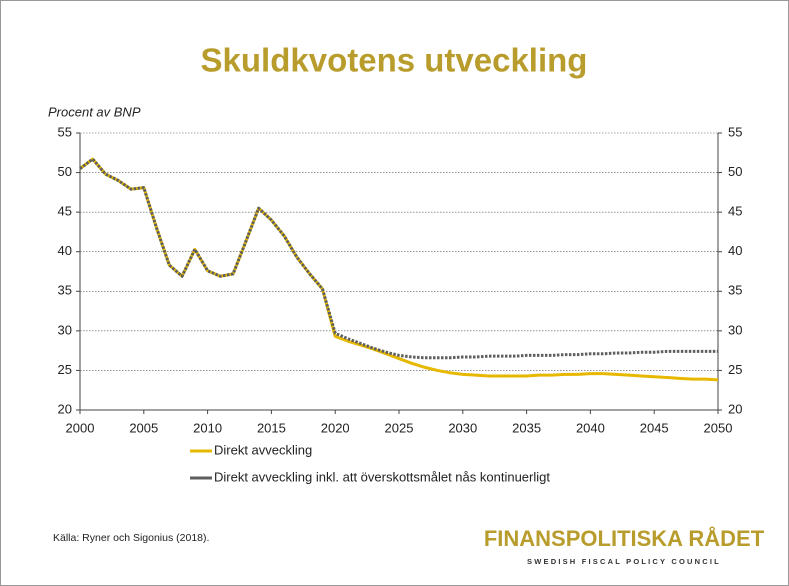 This screenshot has width=789, height=586. What do you see at coordinates (143, 427) in the screenshot?
I see `x-tick-label: 2005` at bounding box center [143, 427].